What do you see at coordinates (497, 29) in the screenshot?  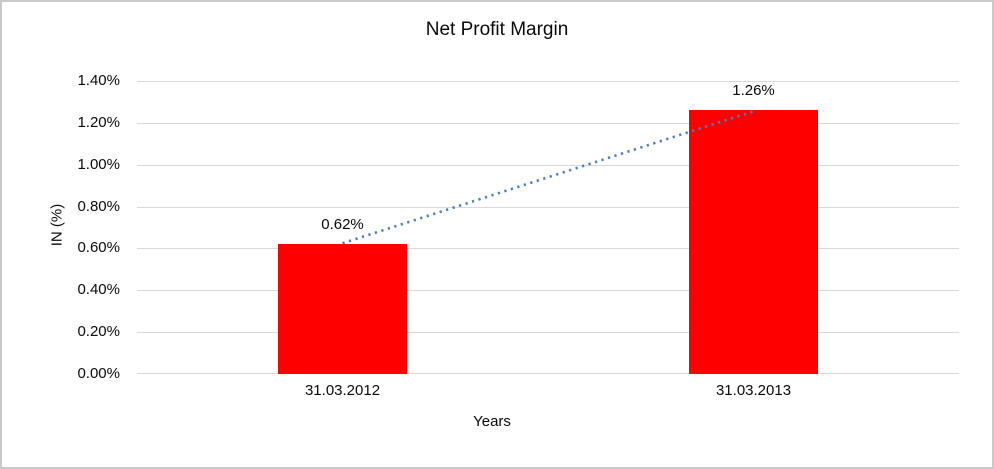 I see `chart-title: Net Profit Margin` at bounding box center [497, 29].